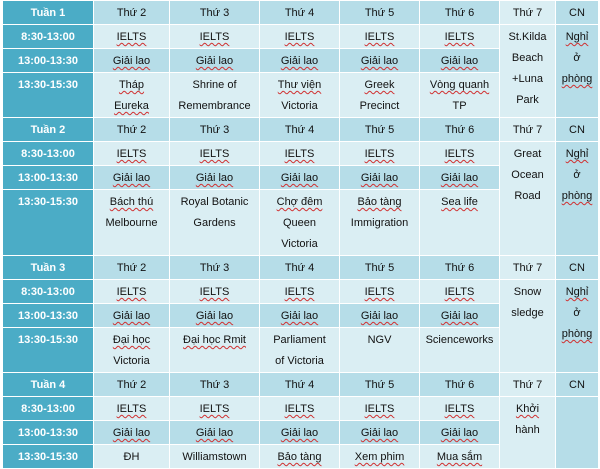 This screenshot has width=600, height=469. I want to click on activity-cell: Sea life, so click(459, 222).